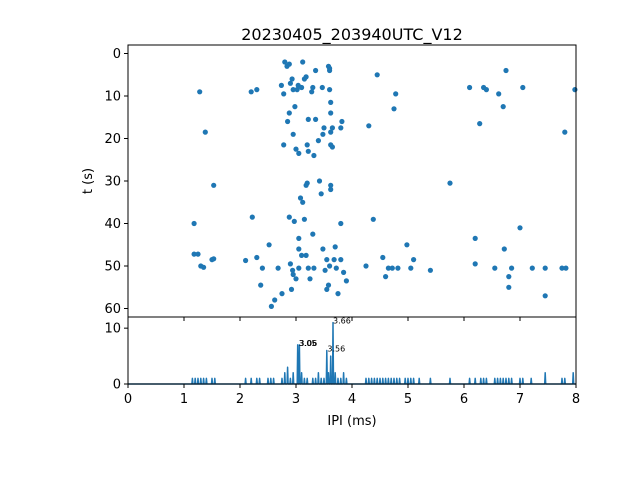  What do you see at coordinates (116, 357) in the screenshot?
I see `histogram-y-axis: 0 10` at bounding box center [116, 357].